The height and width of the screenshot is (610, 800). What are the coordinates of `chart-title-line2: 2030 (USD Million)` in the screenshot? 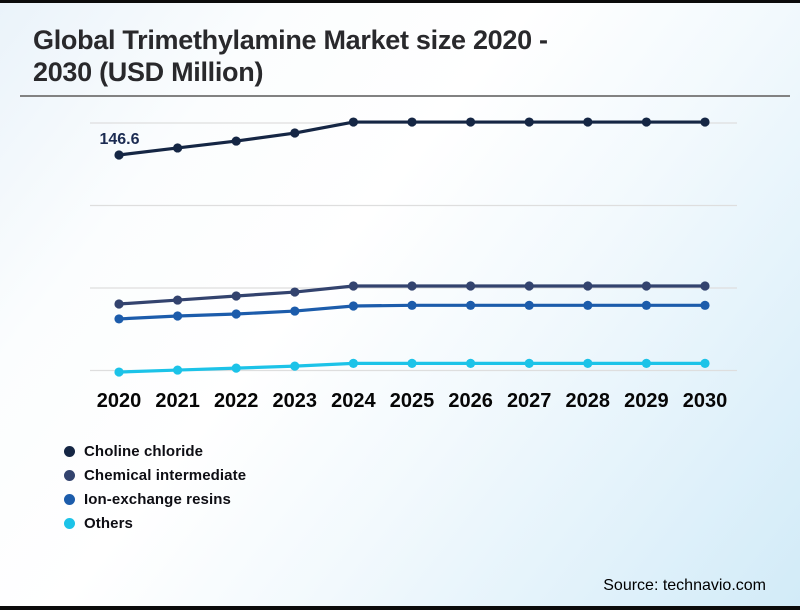 It's located at (148, 71).